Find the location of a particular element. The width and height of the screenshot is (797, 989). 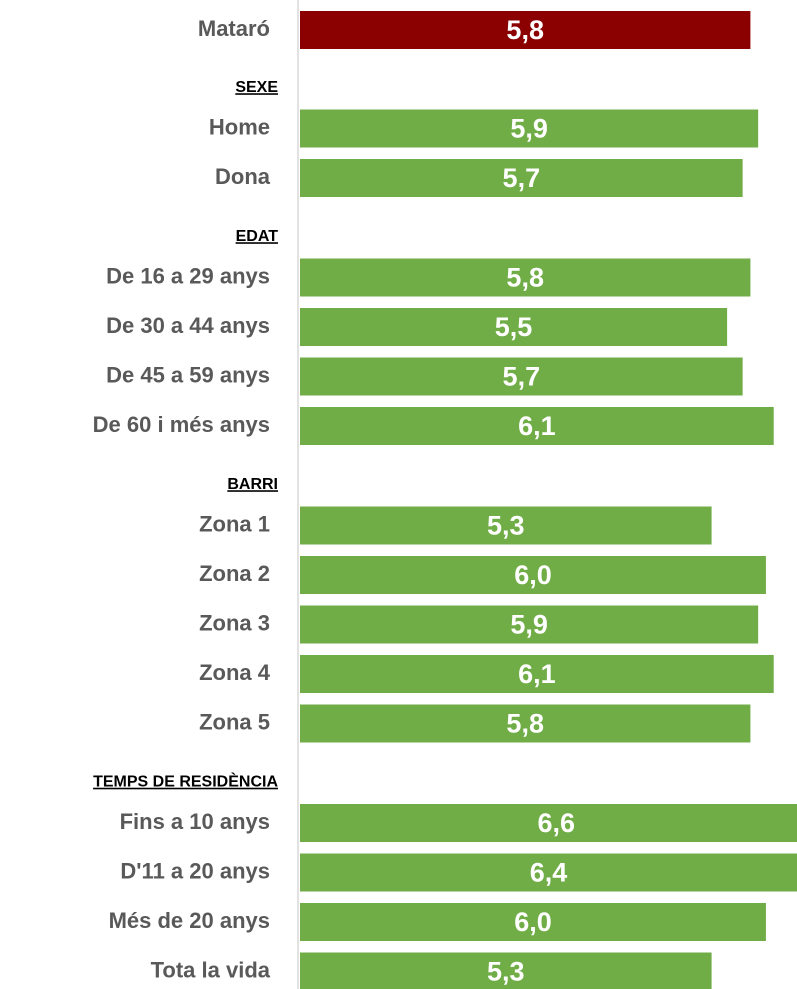

category-label: Més de 20 anys is located at coordinates (189, 920).